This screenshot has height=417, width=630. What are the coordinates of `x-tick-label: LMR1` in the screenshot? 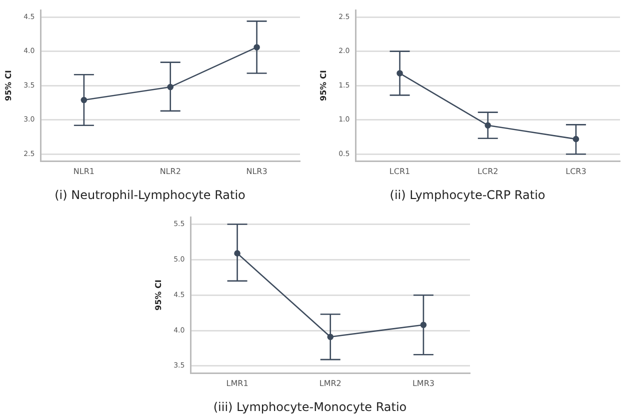 It's located at (237, 383).